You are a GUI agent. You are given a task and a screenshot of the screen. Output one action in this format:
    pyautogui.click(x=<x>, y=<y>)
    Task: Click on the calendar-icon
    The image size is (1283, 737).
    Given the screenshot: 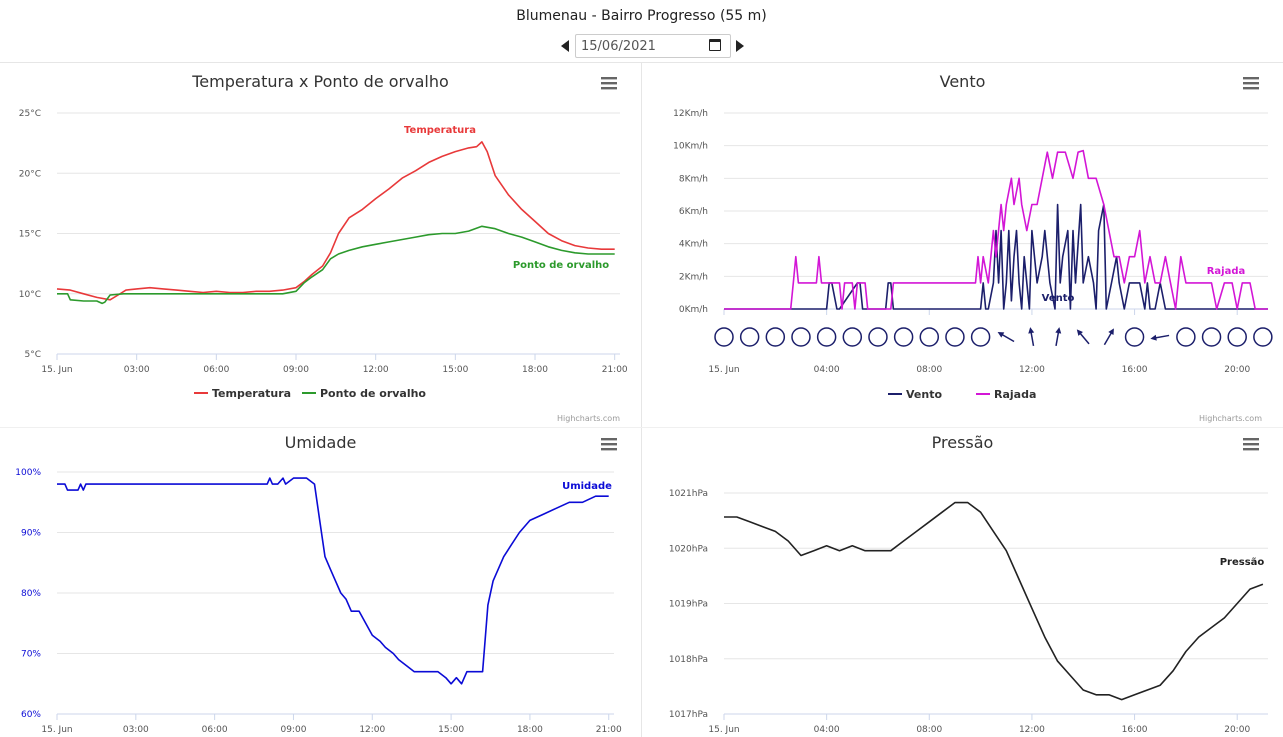 What is the action you would take?
    pyautogui.click(x=715, y=45)
    